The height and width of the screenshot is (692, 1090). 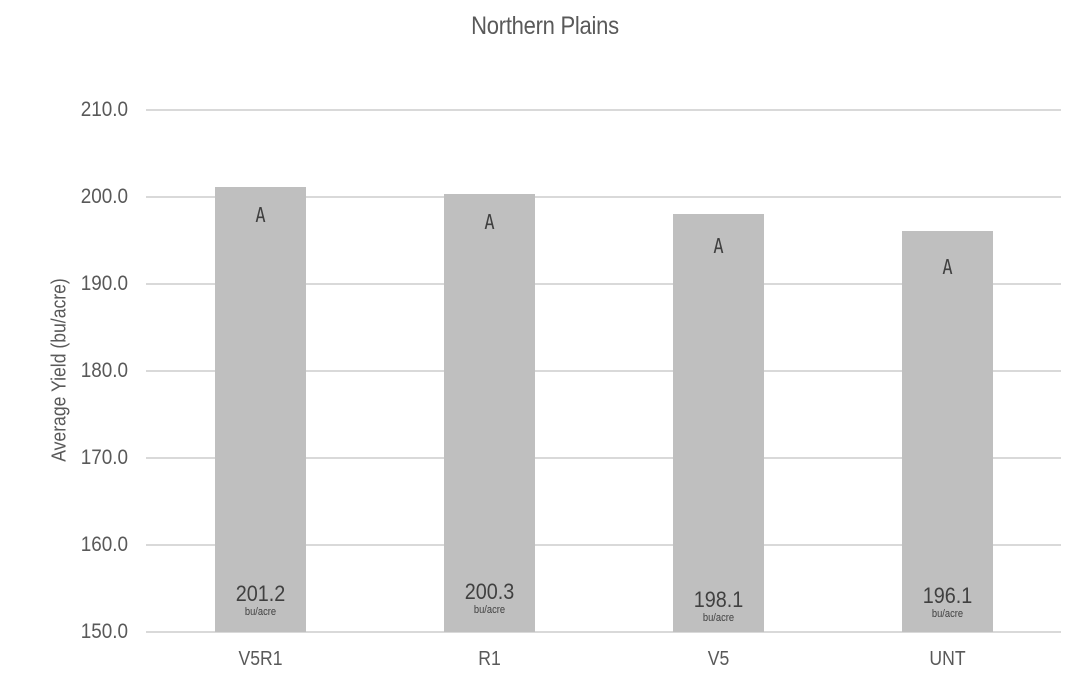 I want to click on chart-title: Northern Plains, so click(x=545, y=26).